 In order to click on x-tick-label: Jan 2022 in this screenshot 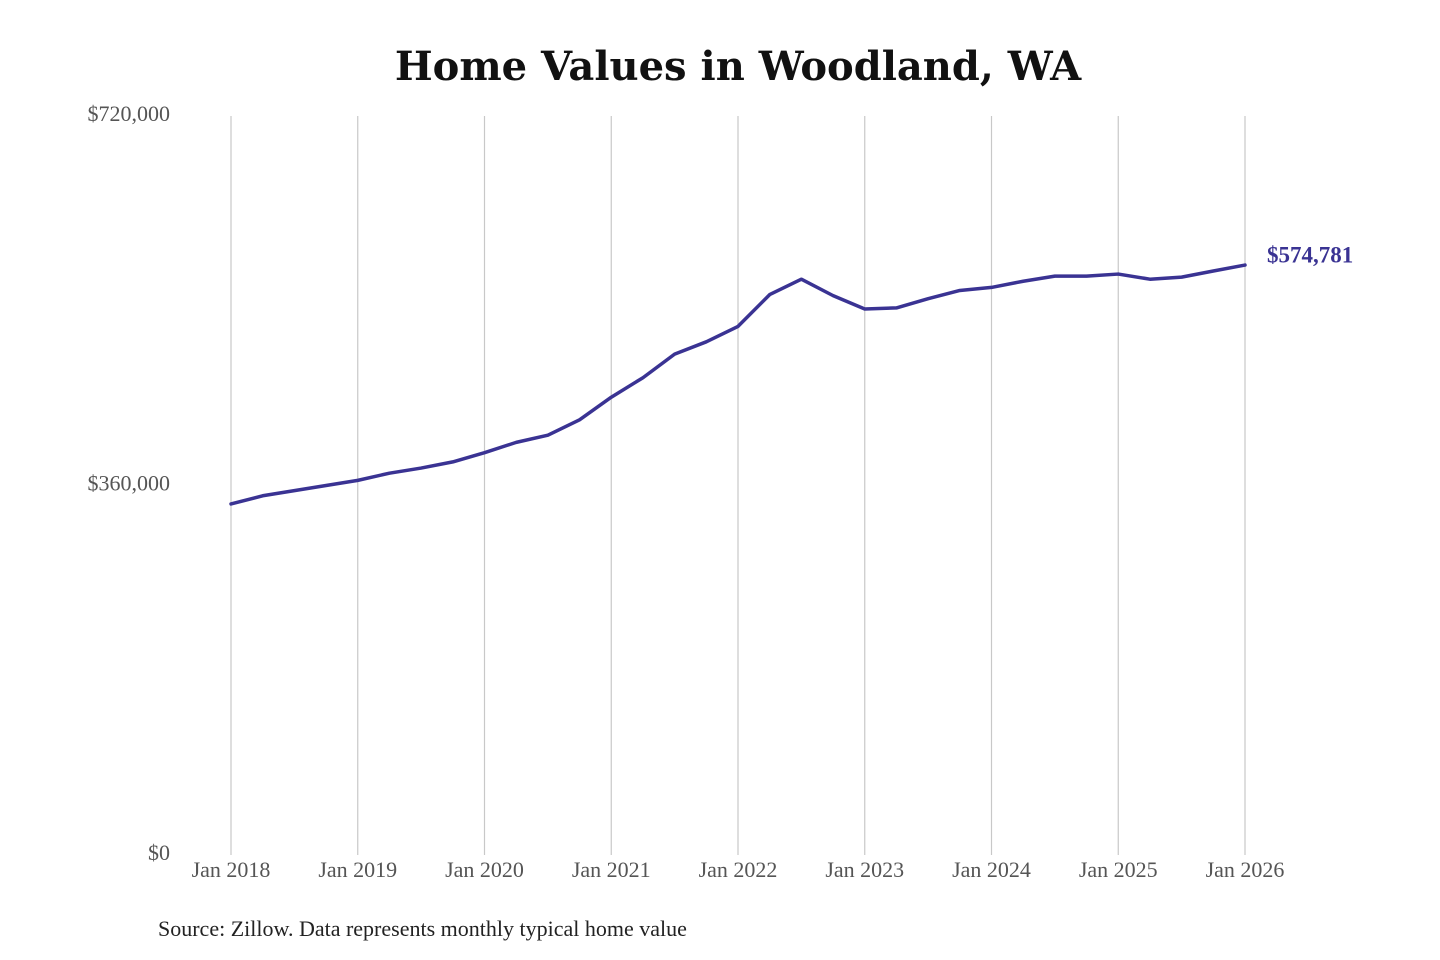, I will do `click(738, 869)`.